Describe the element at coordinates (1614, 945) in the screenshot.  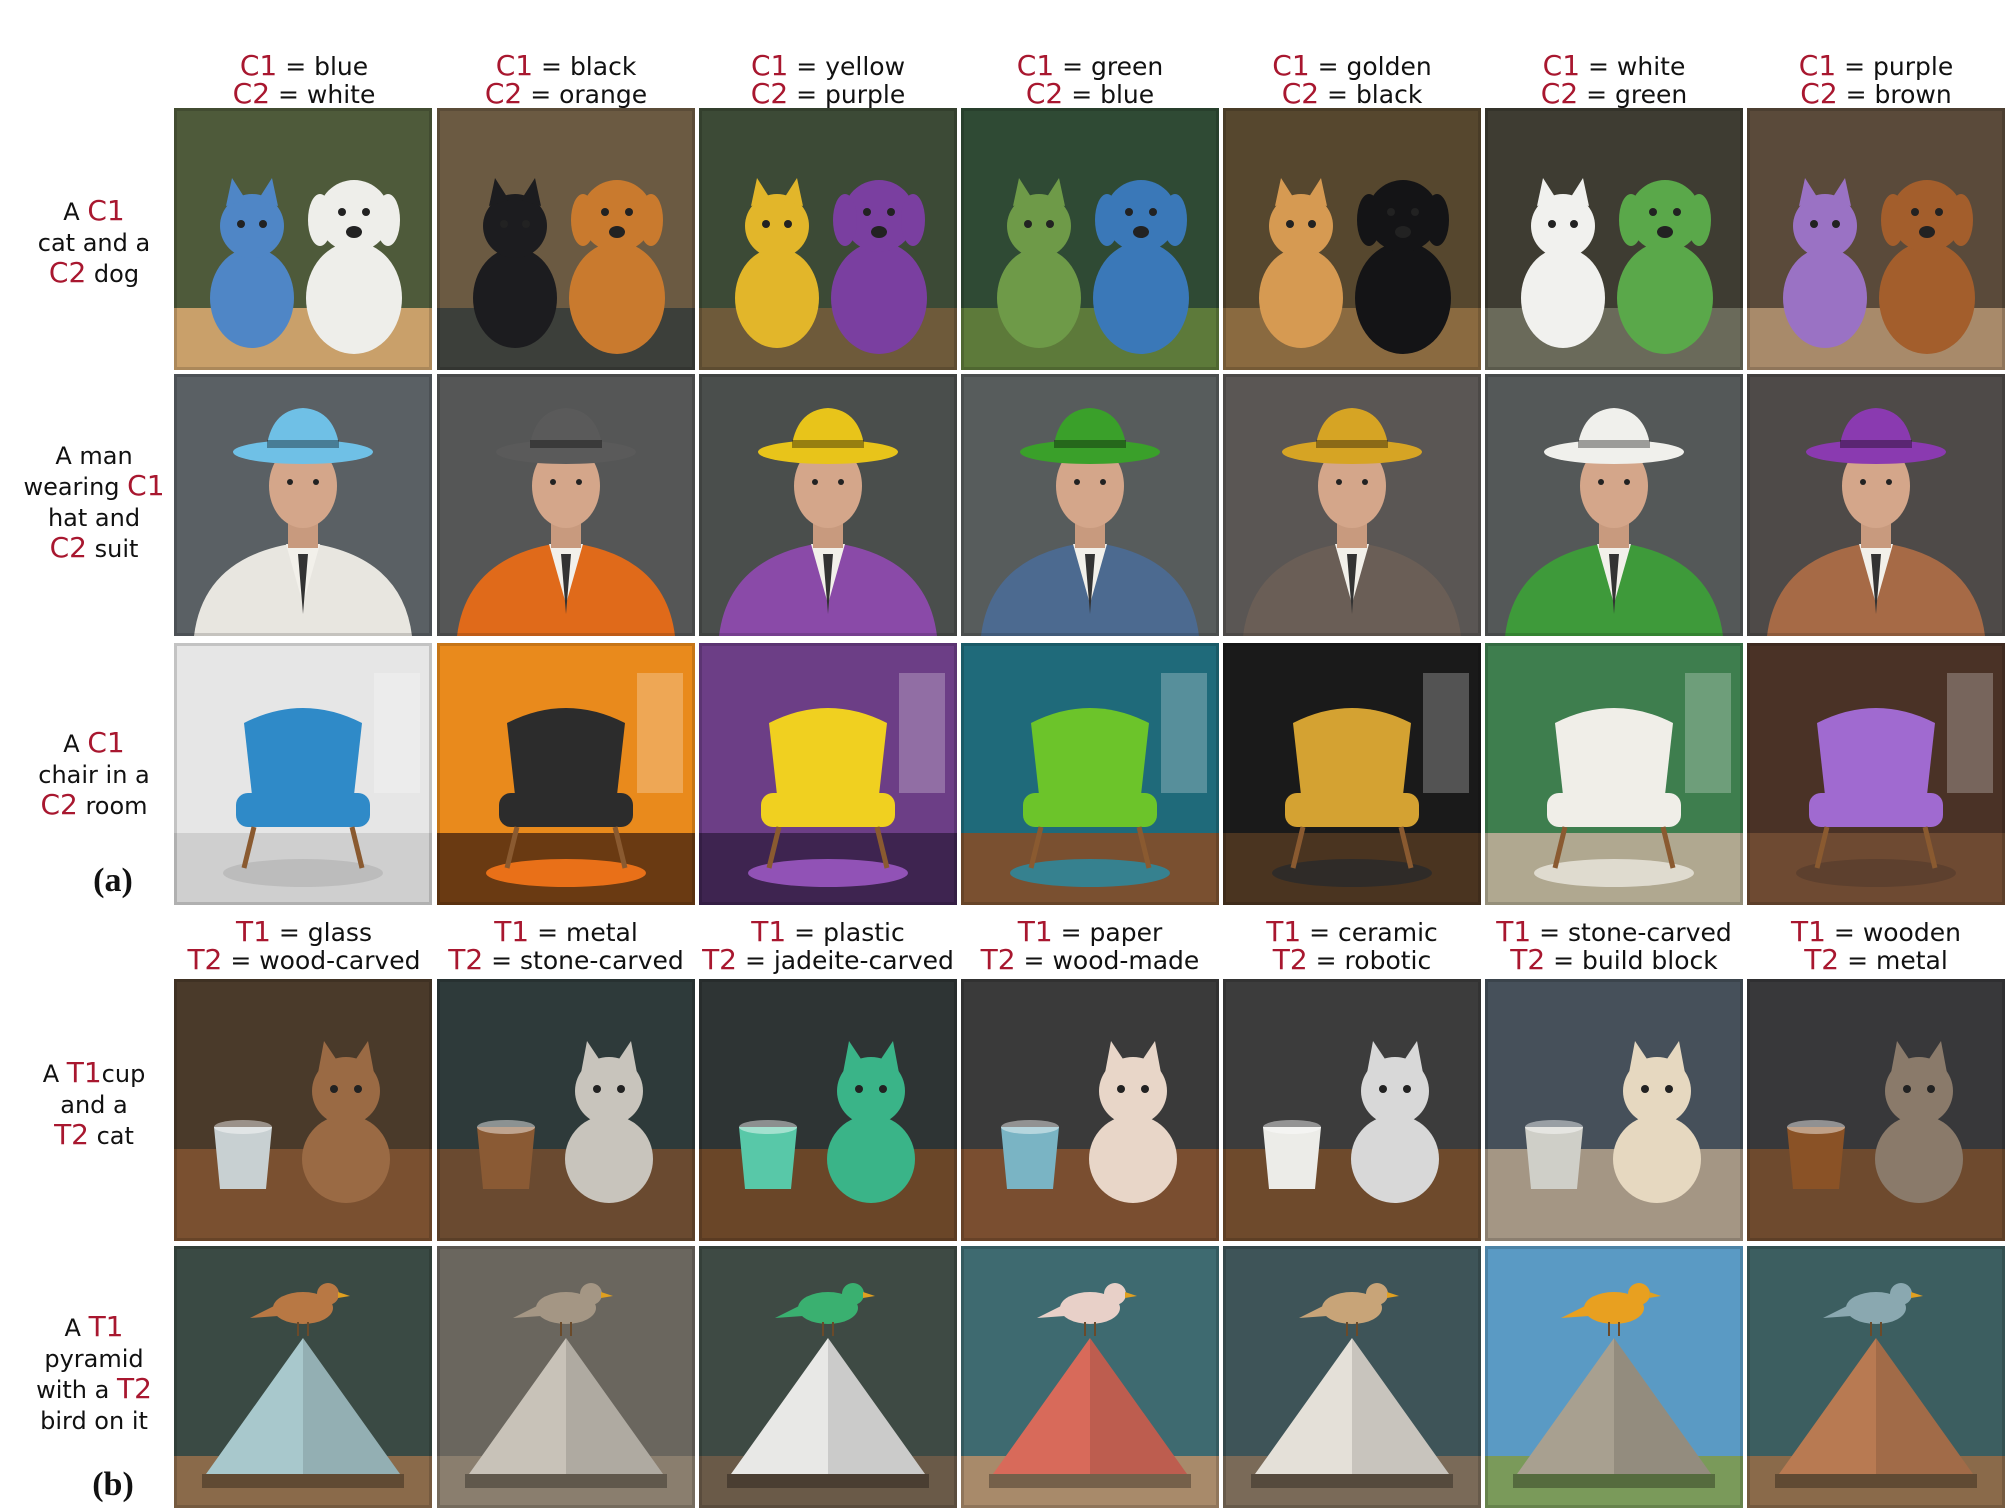
I see `column-header: T1 = stone-carved T2 = build block` at that location.